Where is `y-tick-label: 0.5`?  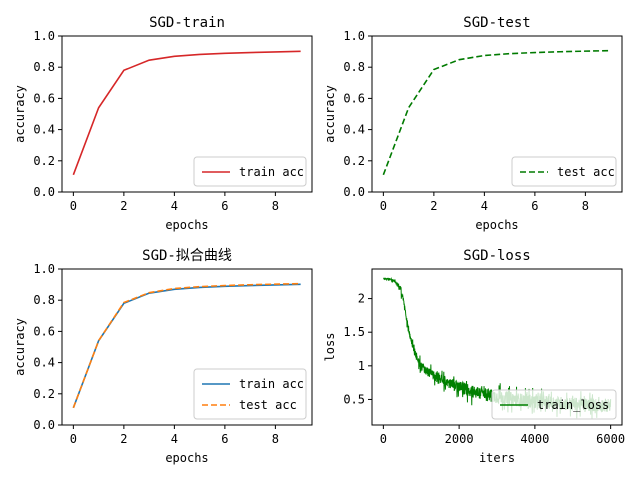 y-tick-label: 0.5 is located at coordinates (354, 399).